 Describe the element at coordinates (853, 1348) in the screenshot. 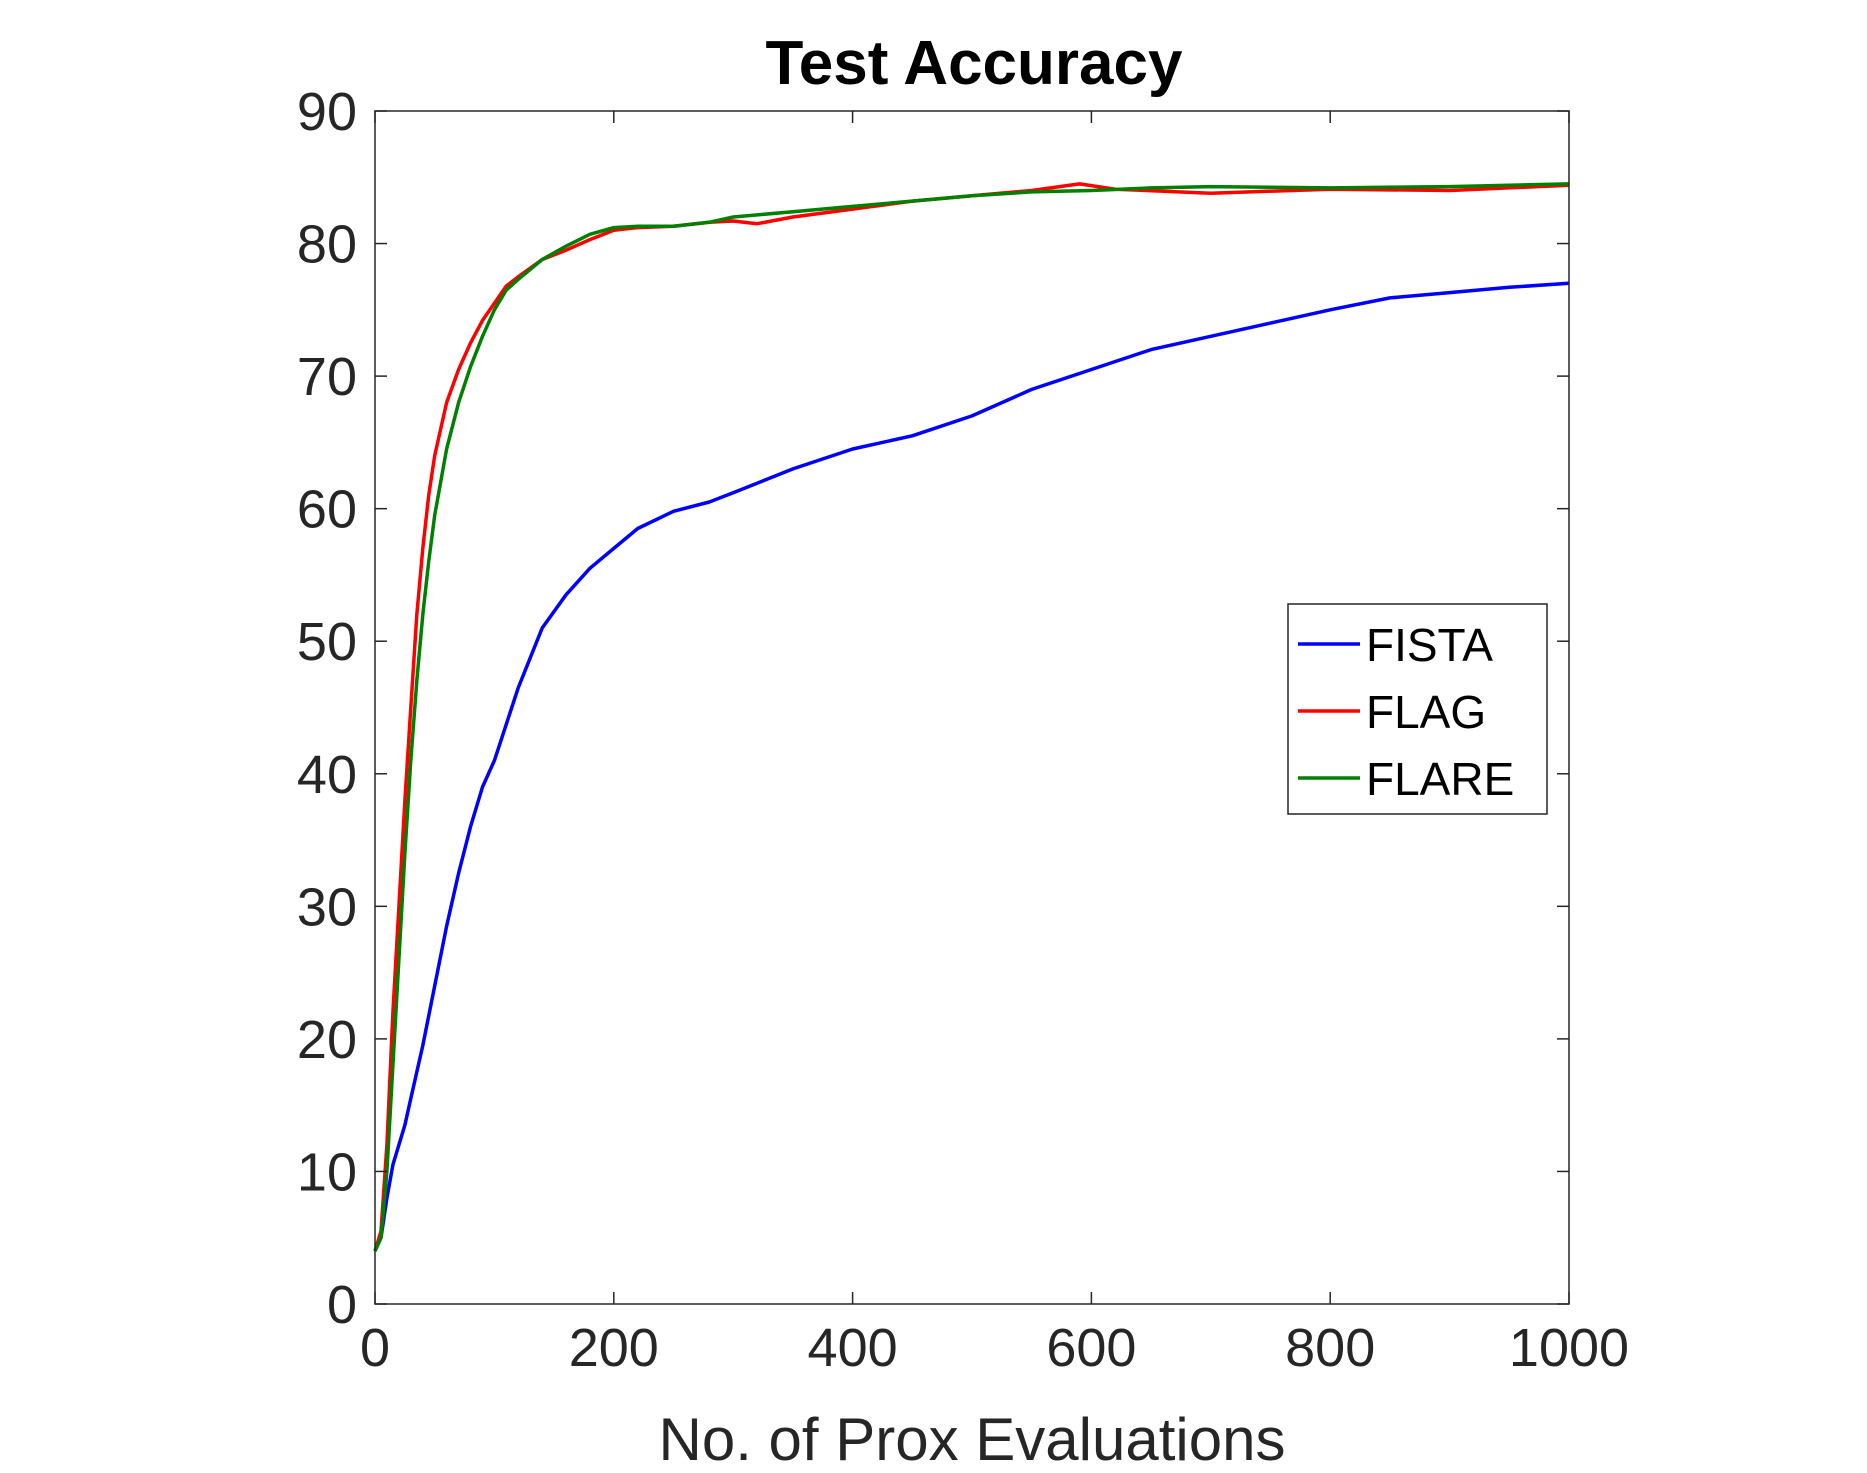

I see `x-tick-label: 400` at that location.